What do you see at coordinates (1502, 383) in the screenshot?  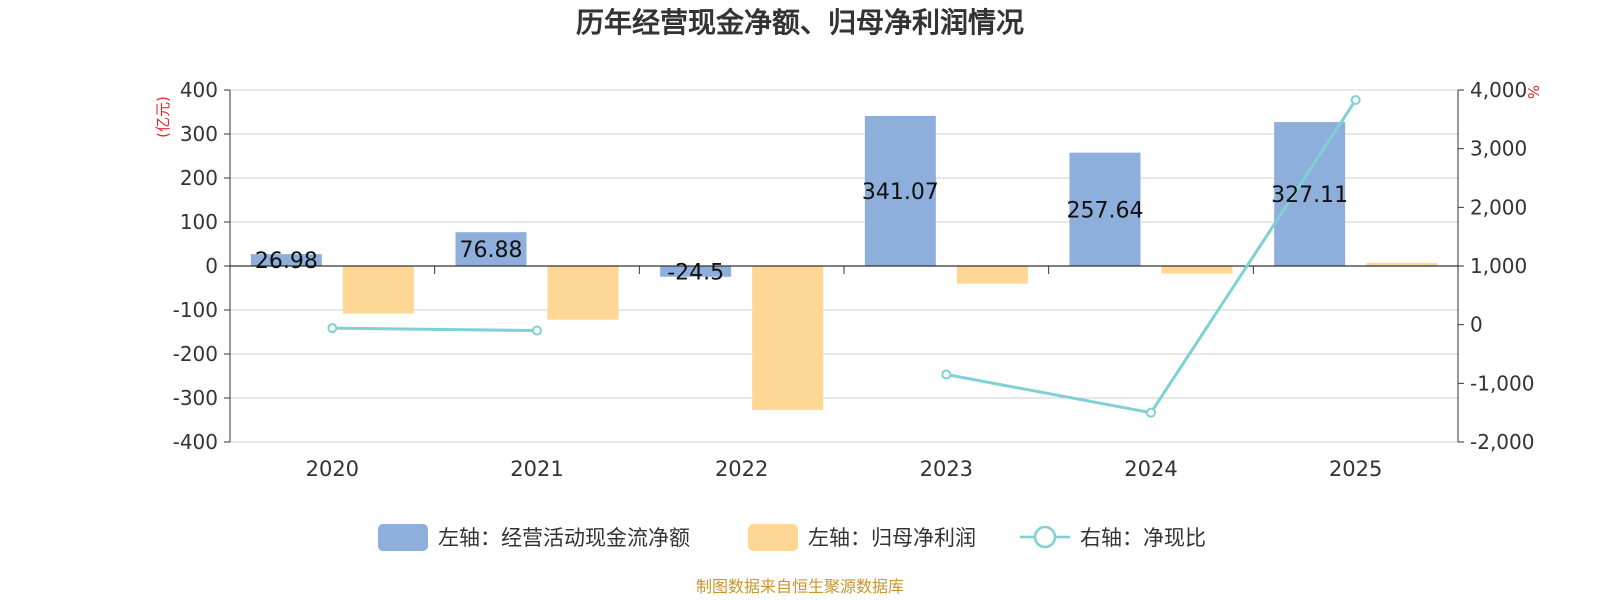 I see `right-tick-label: -1,000` at bounding box center [1502, 383].